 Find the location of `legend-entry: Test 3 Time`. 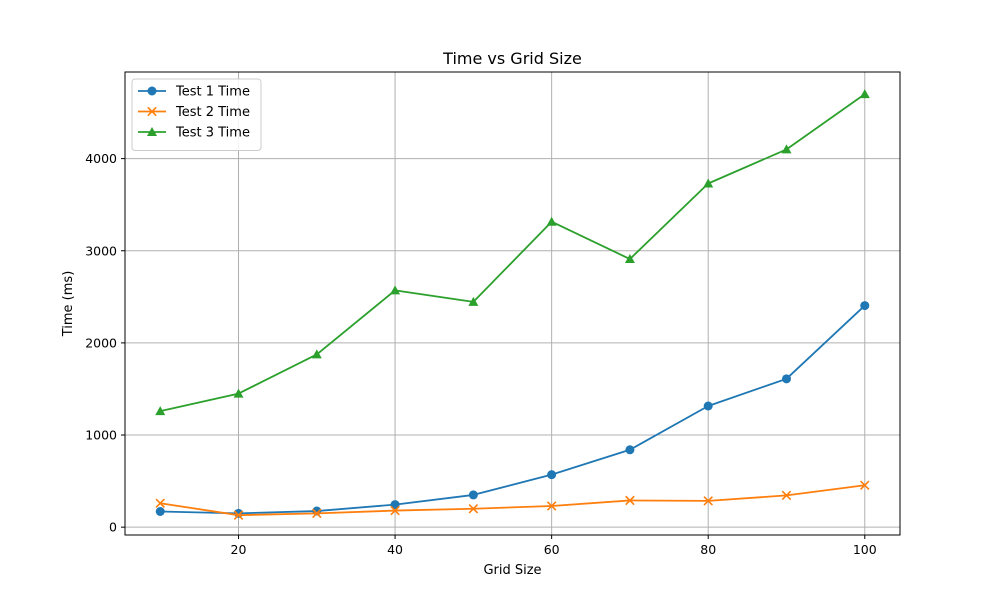

legend-entry: Test 3 Time is located at coordinates (194, 133).